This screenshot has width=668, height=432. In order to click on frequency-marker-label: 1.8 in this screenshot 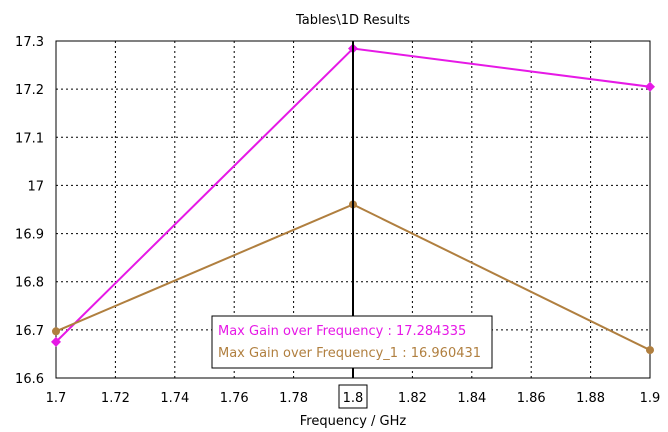, I will do `click(353, 398)`.